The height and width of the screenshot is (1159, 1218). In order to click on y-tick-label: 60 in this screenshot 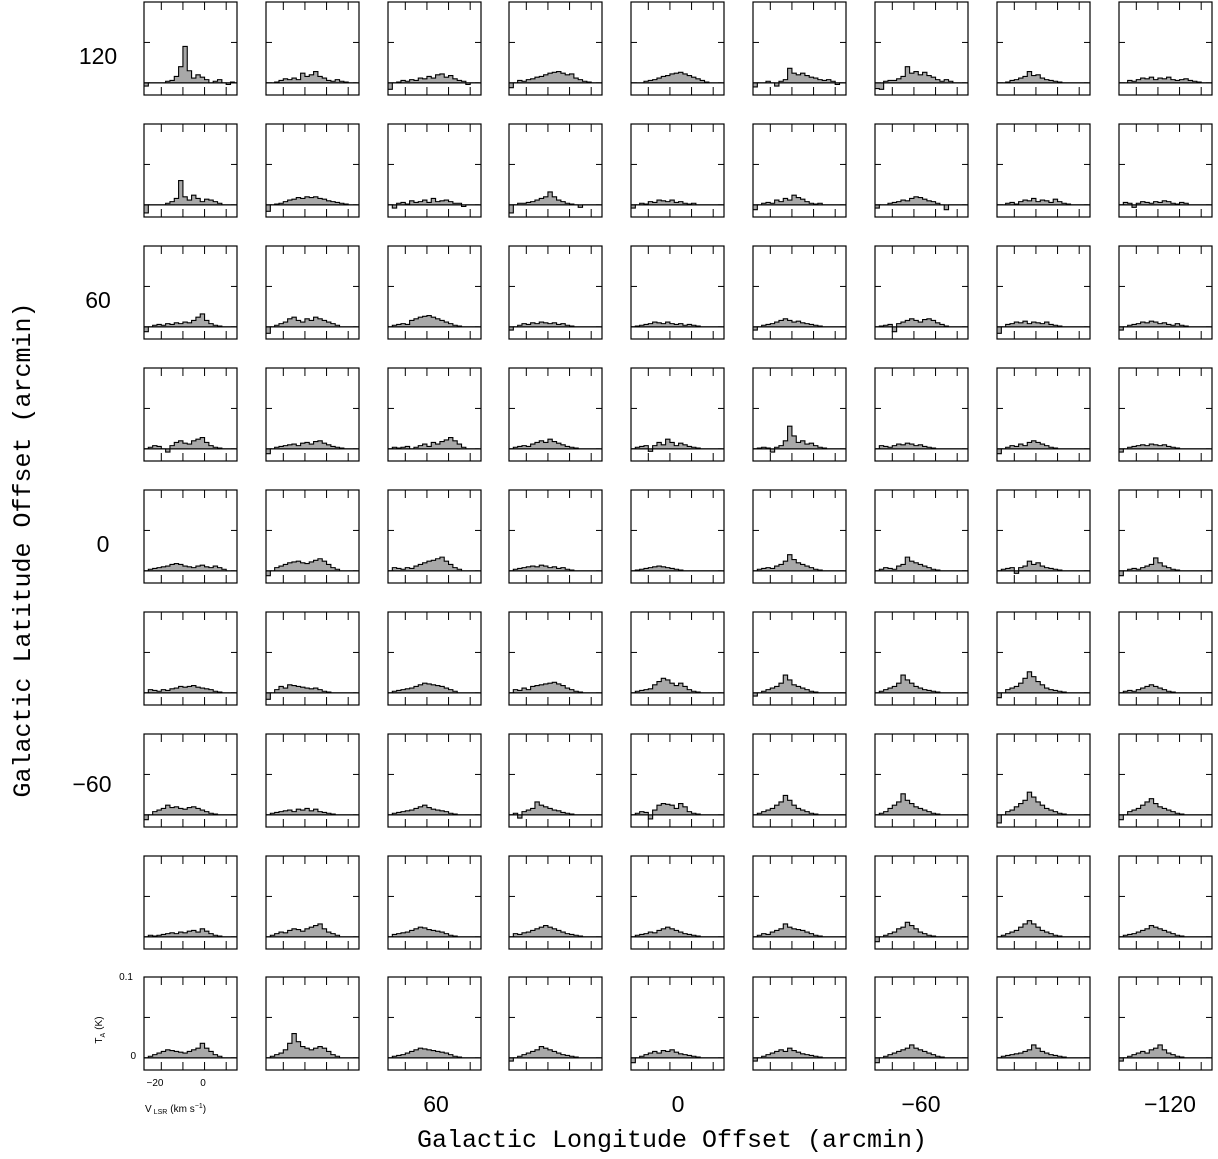, I will do `click(98, 300)`.